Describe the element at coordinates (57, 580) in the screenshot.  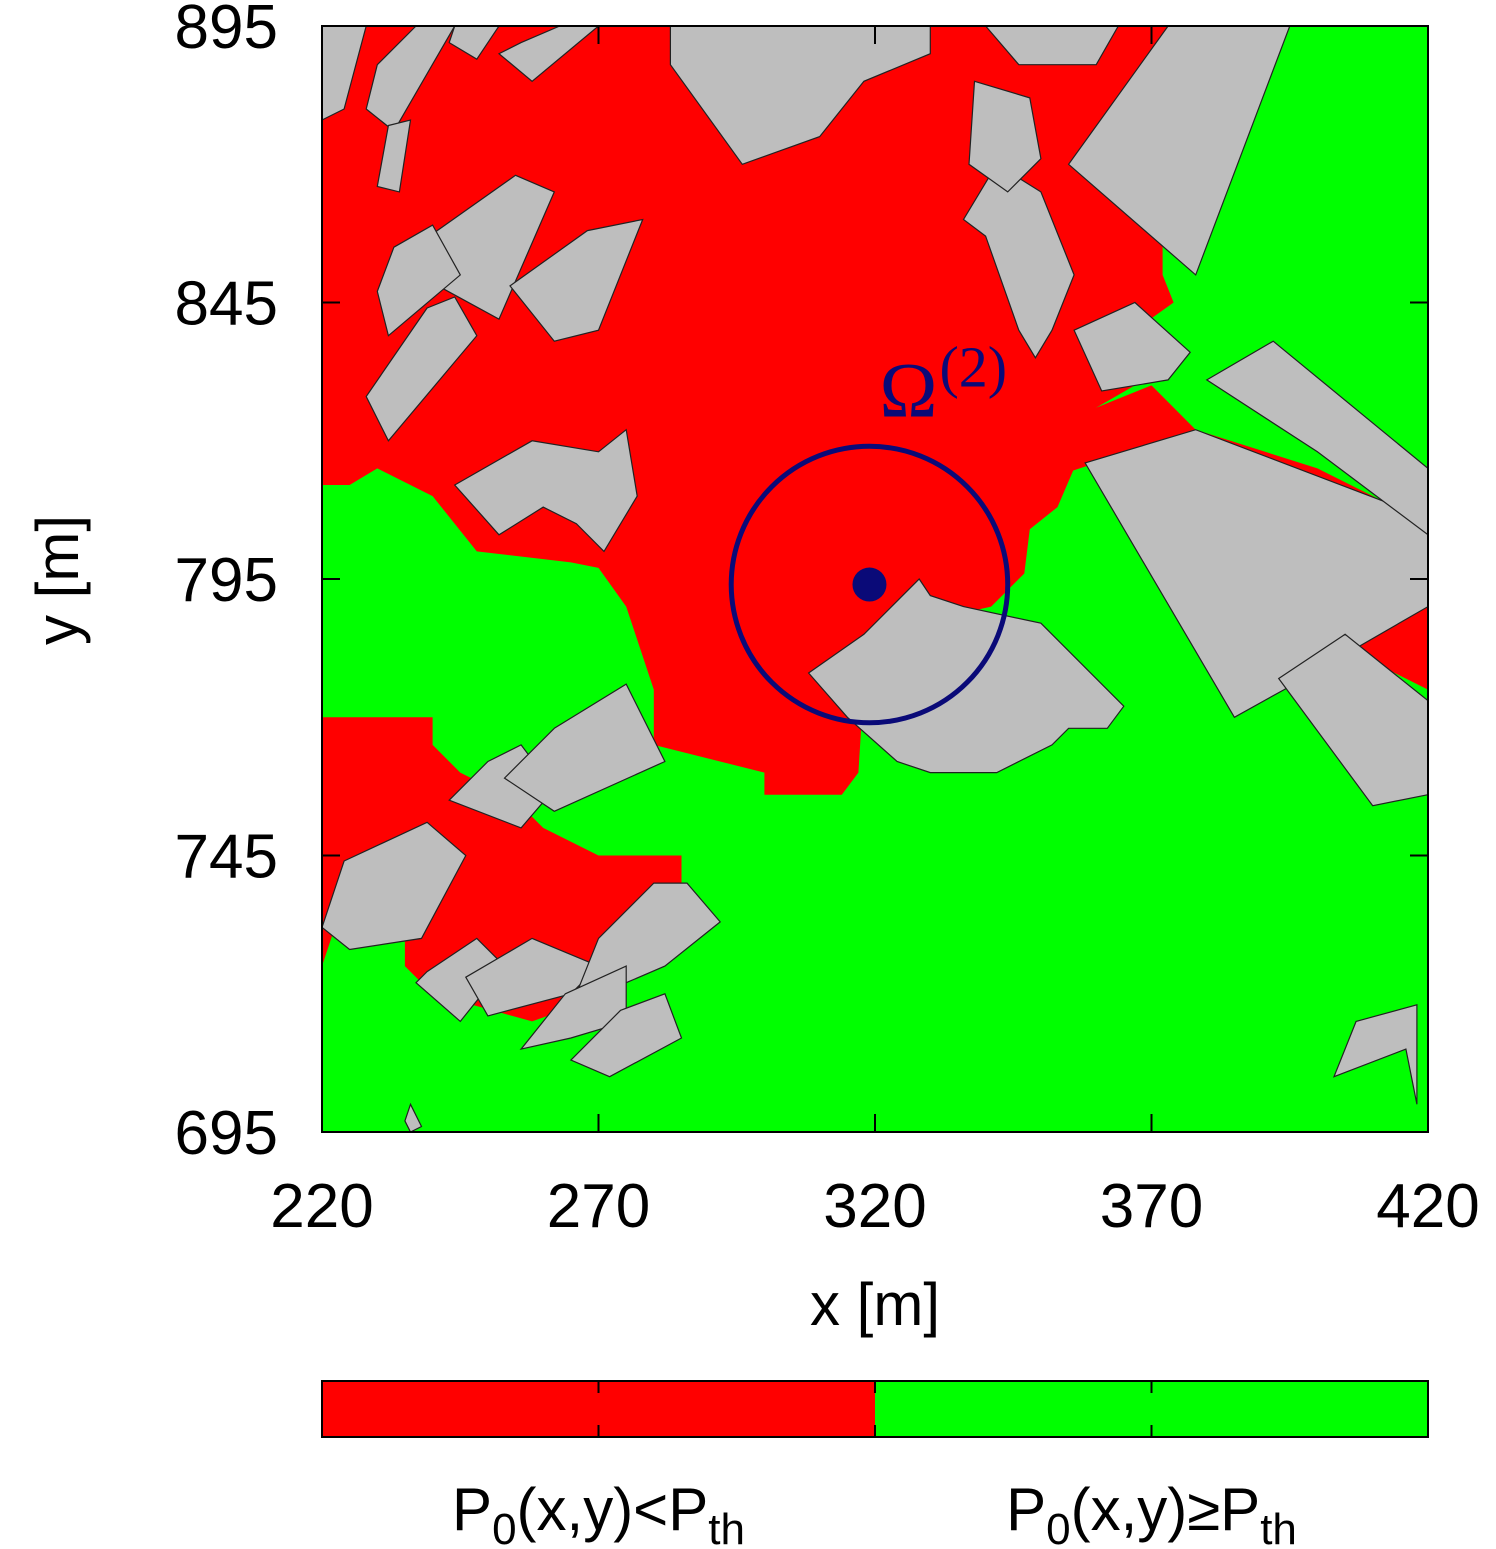
I see `y-axis-label: y [m]` at that location.